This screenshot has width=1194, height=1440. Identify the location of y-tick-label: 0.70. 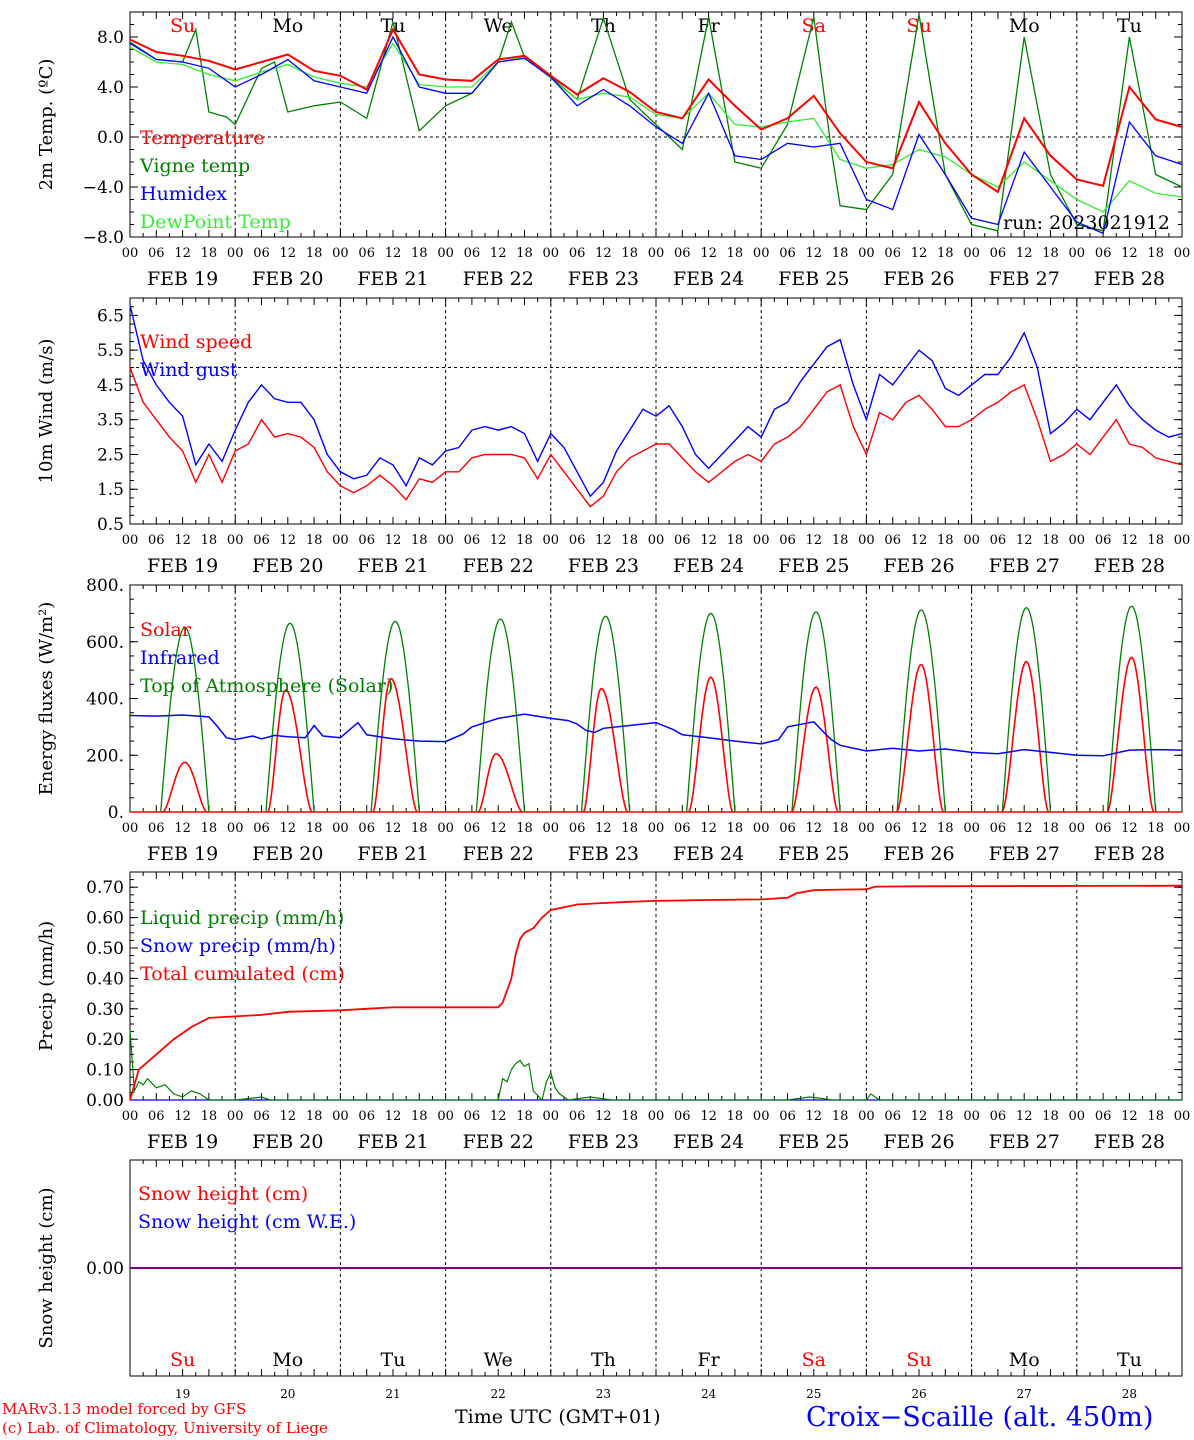
(105, 888).